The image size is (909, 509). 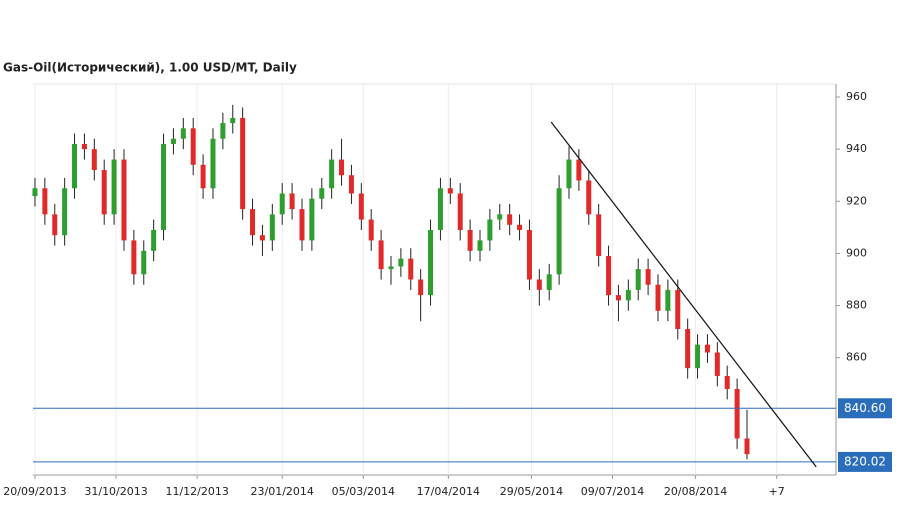 What do you see at coordinates (115, 491) in the screenshot?
I see `x-tick-label: 31/10/2013` at bounding box center [115, 491].